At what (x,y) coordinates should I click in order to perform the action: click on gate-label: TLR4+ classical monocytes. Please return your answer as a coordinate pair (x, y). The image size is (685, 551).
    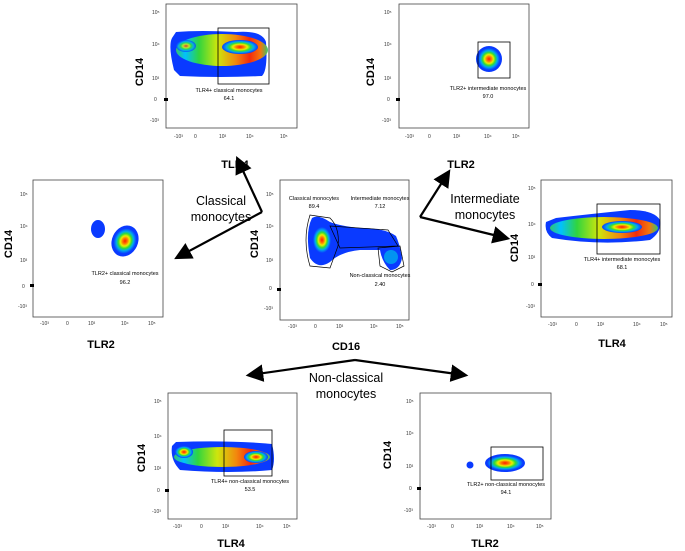
    Looking at the image, I should click on (228, 91).